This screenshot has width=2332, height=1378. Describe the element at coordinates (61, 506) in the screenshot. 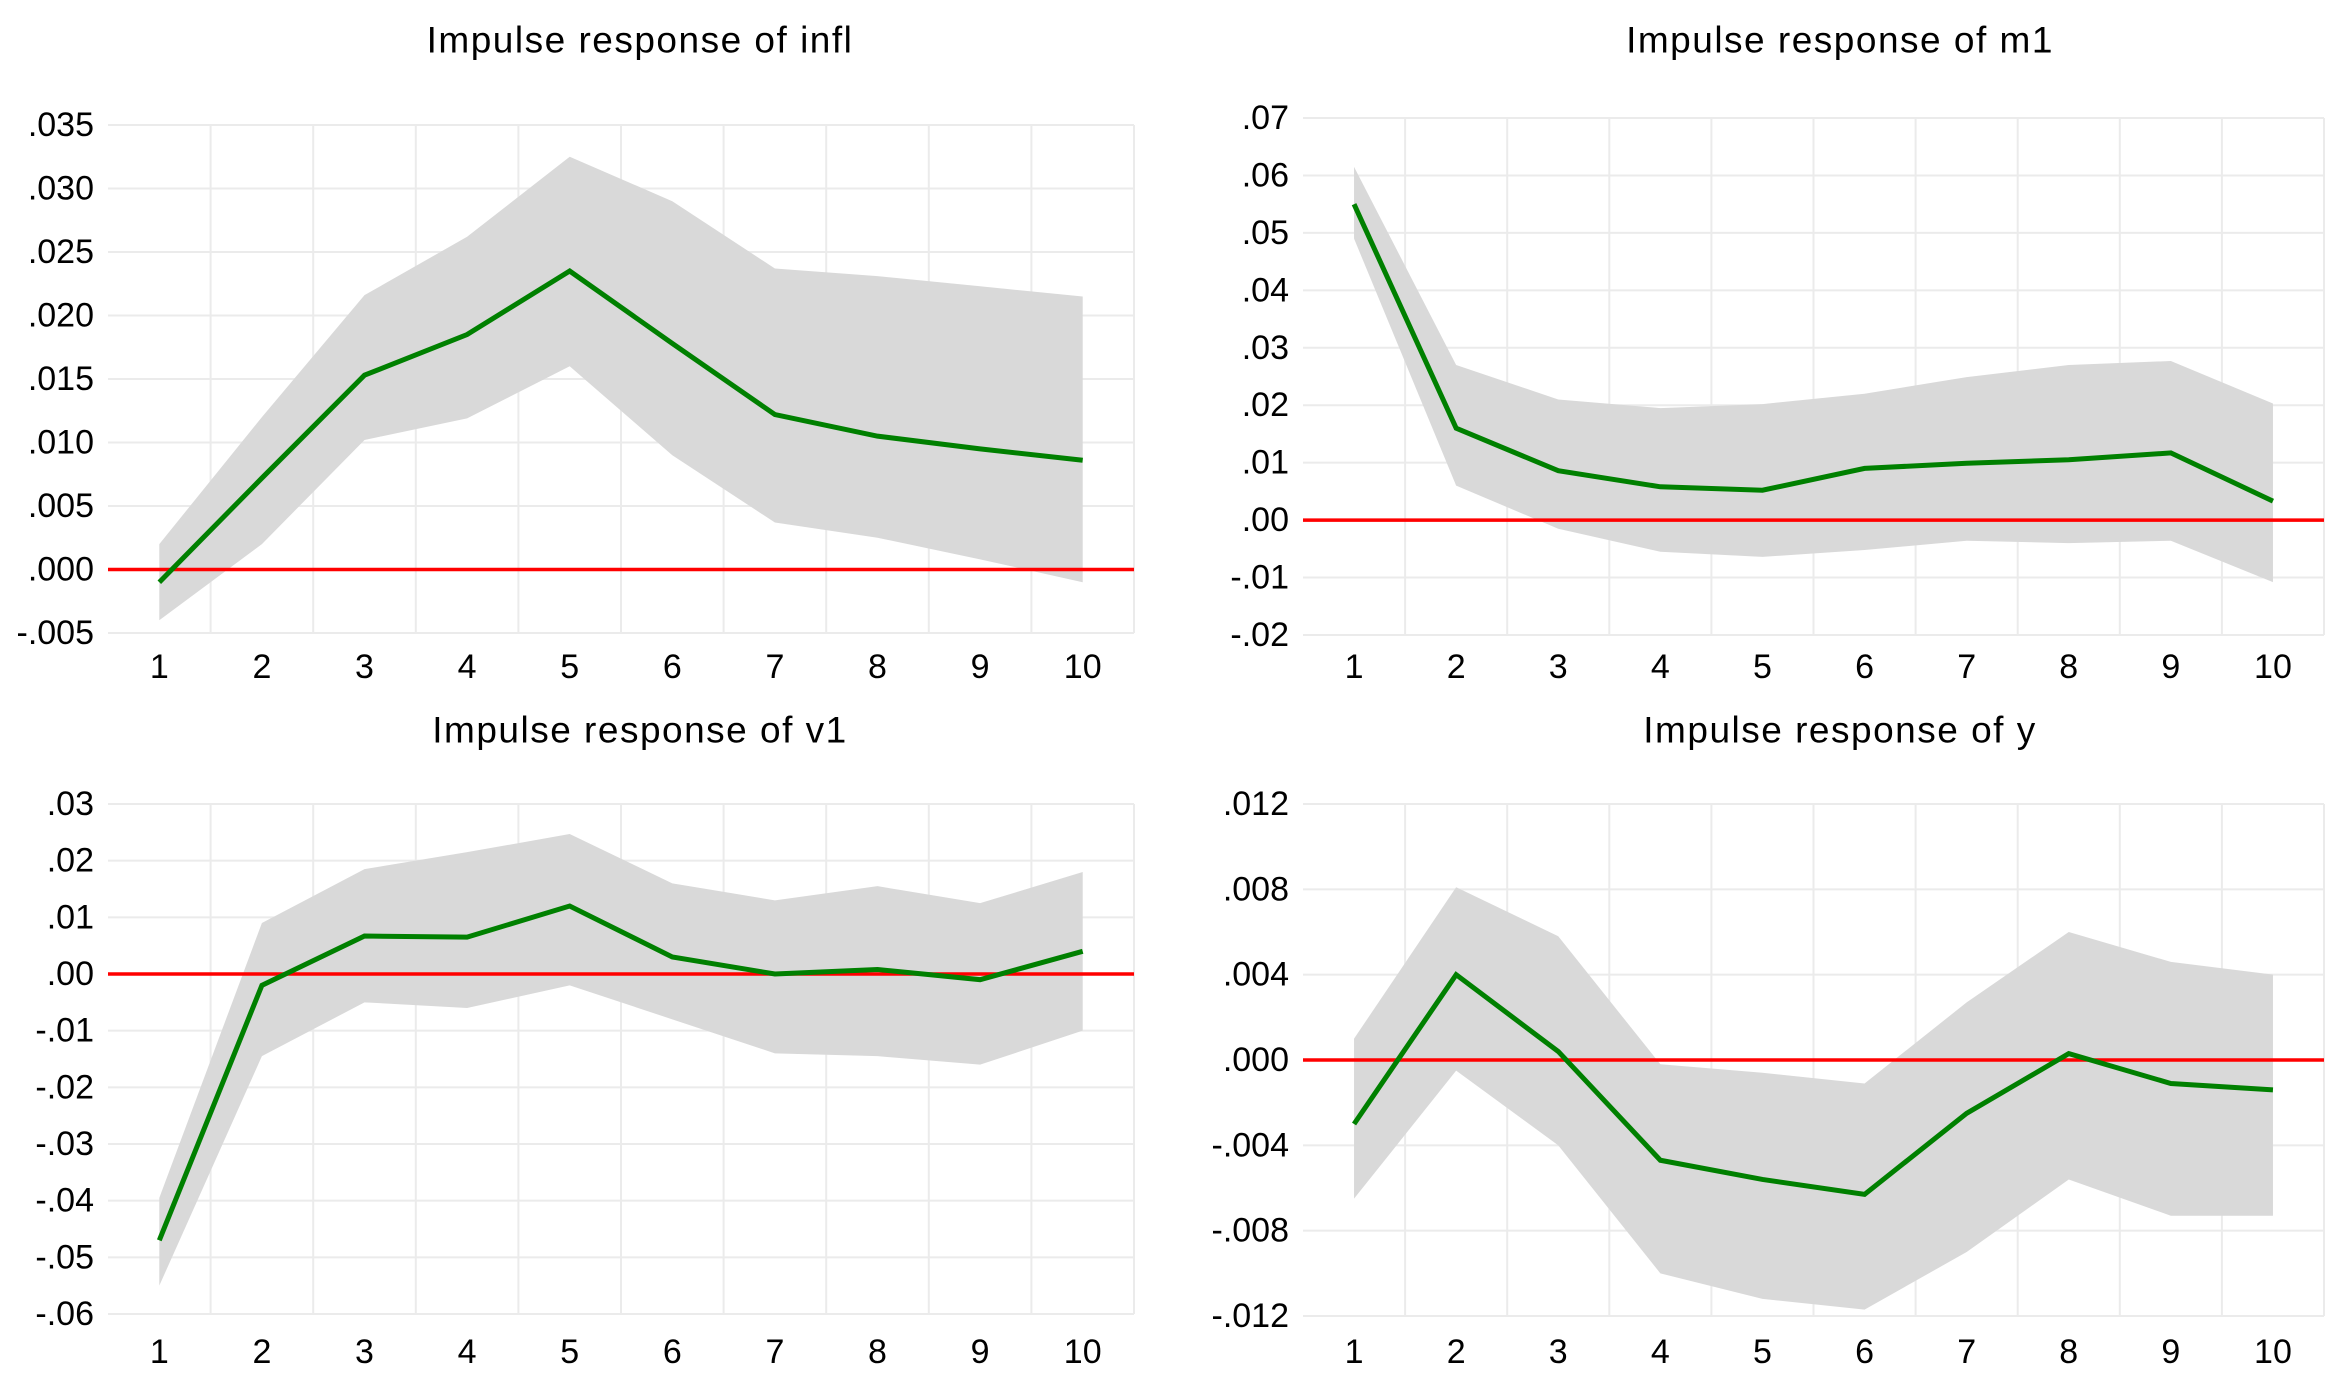

I see `y-tick-label: .005` at that location.